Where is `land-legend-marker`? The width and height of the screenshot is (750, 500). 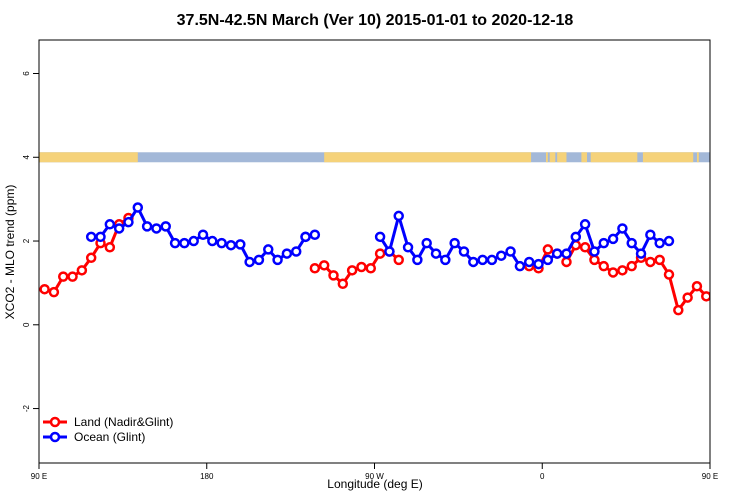 land-legend-marker is located at coordinates (55, 422).